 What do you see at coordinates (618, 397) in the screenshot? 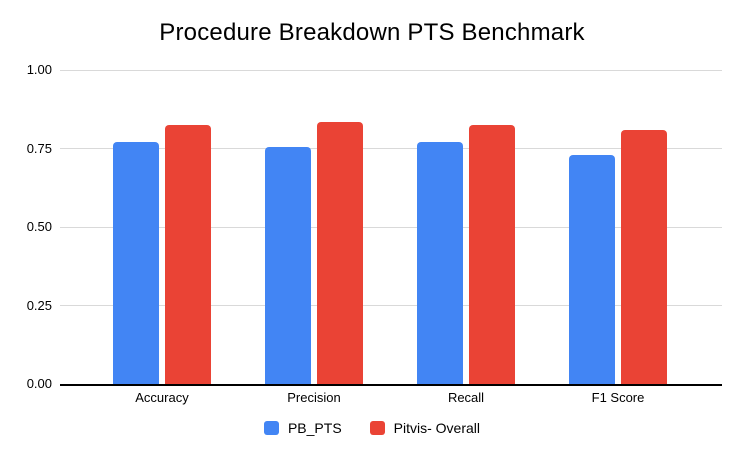
I see `x-axis-category-label: F1 Score` at bounding box center [618, 397].